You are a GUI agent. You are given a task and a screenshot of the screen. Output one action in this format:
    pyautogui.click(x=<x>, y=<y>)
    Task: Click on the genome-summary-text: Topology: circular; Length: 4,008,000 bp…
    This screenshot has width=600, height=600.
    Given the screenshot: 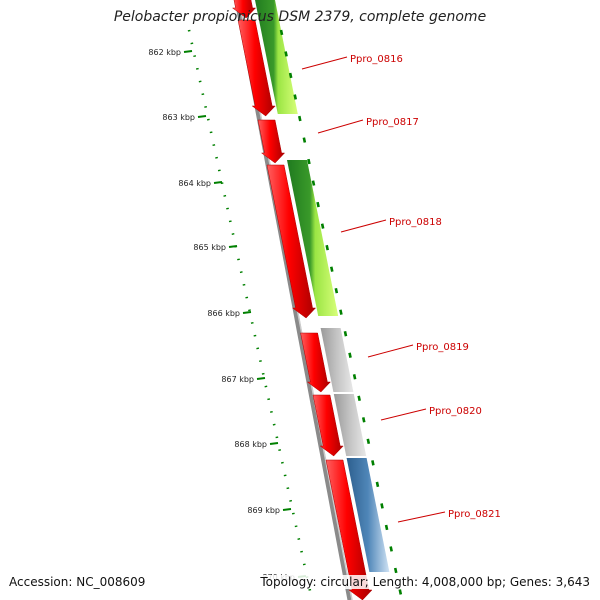 What is the action you would take?
    pyautogui.click(x=425, y=582)
    